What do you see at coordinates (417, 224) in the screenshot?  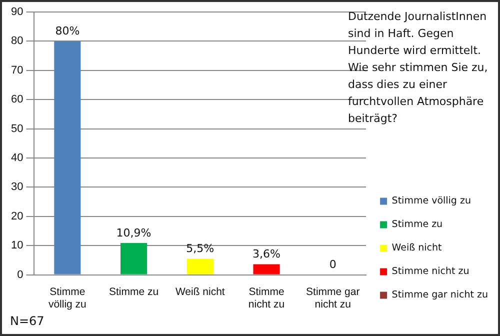 I see `legend-label: Stimme zu` at bounding box center [417, 224].